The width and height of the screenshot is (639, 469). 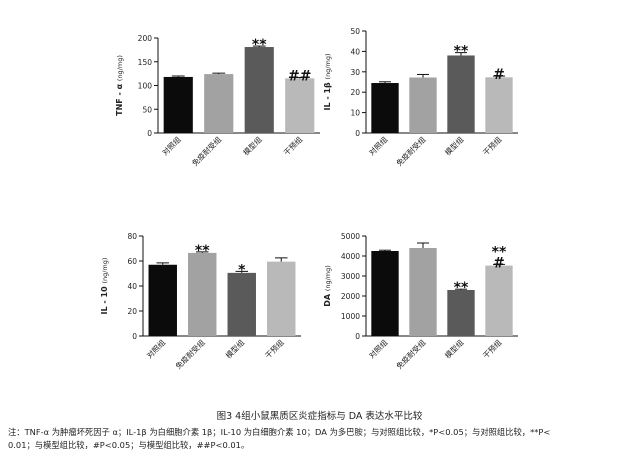 I want to click on chart2-category-label: 干预组, so click(x=491, y=145).